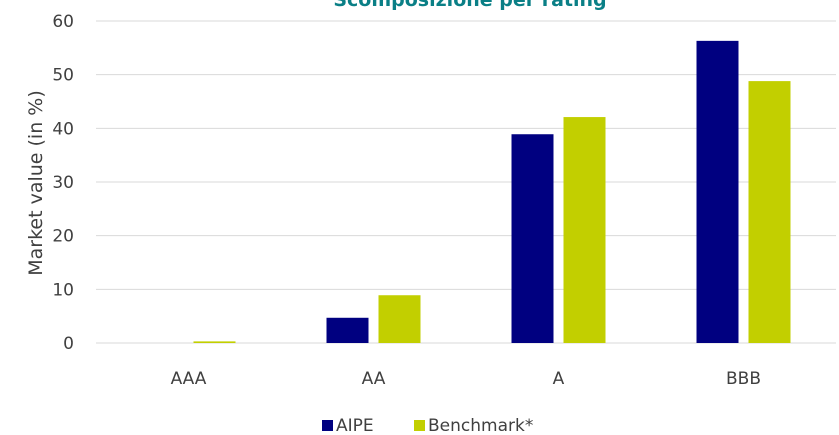 Image resolution: width=839 pixels, height=435 pixels. I want to click on bar-aipe-aa, so click(347, 330).